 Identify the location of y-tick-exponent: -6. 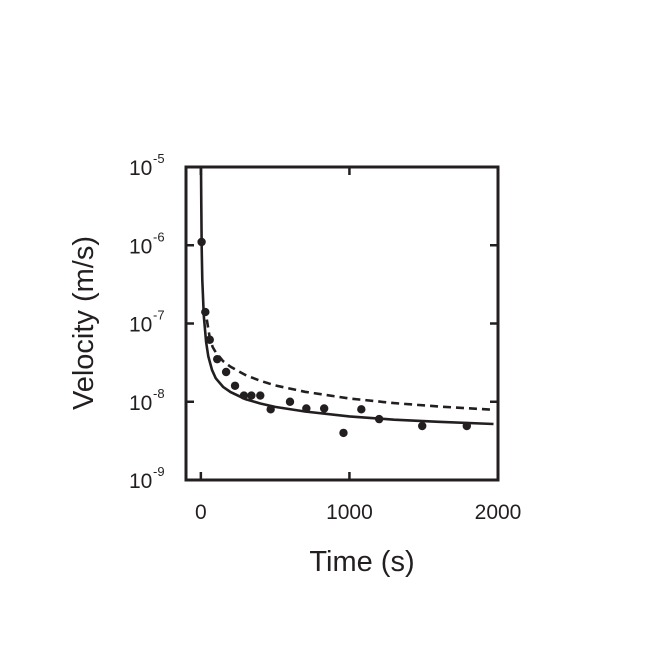
(159, 236).